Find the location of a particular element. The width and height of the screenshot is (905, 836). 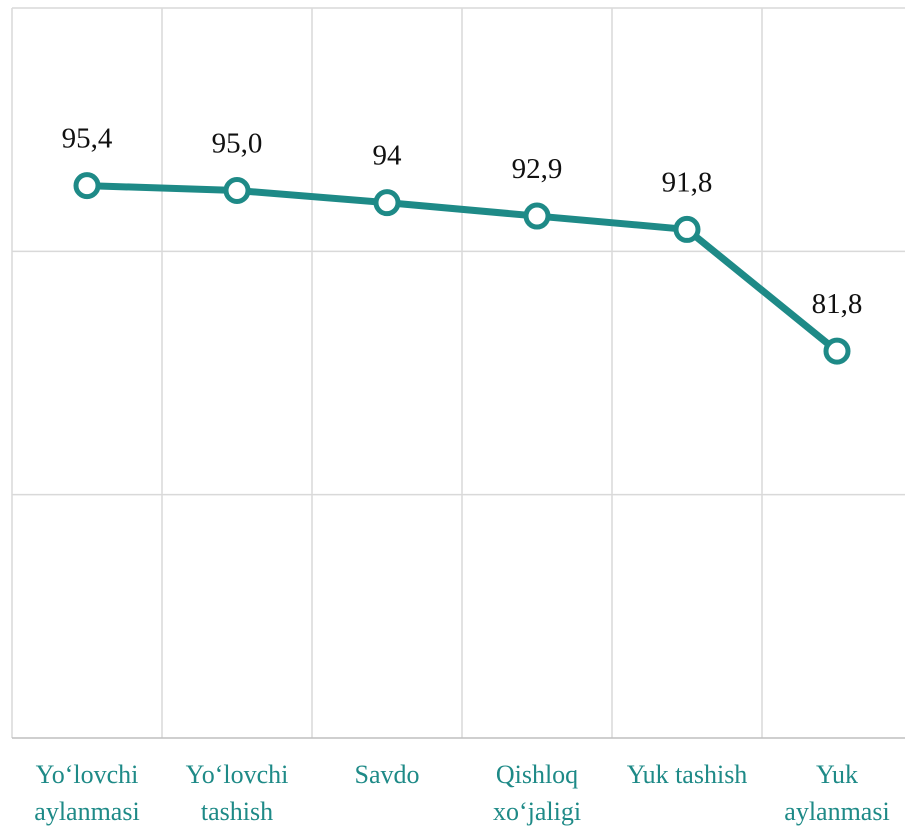

data-label: 95,0 is located at coordinates (237, 144).